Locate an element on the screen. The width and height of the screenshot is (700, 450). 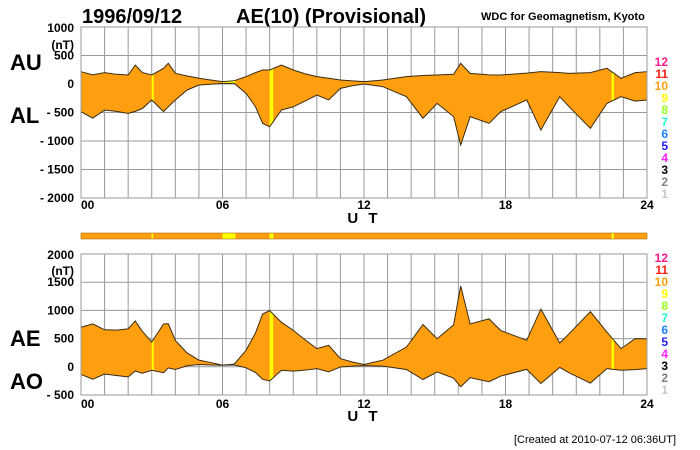
station-count-bar is located at coordinates (364, 236).